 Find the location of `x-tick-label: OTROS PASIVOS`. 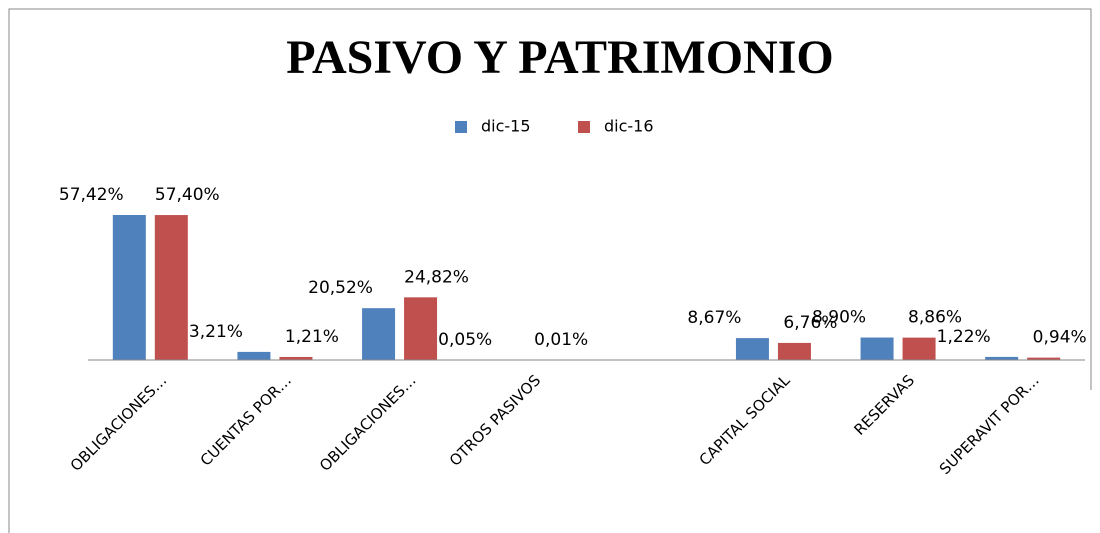

x-tick-label: OTROS PASIVOS is located at coordinates (495, 420).